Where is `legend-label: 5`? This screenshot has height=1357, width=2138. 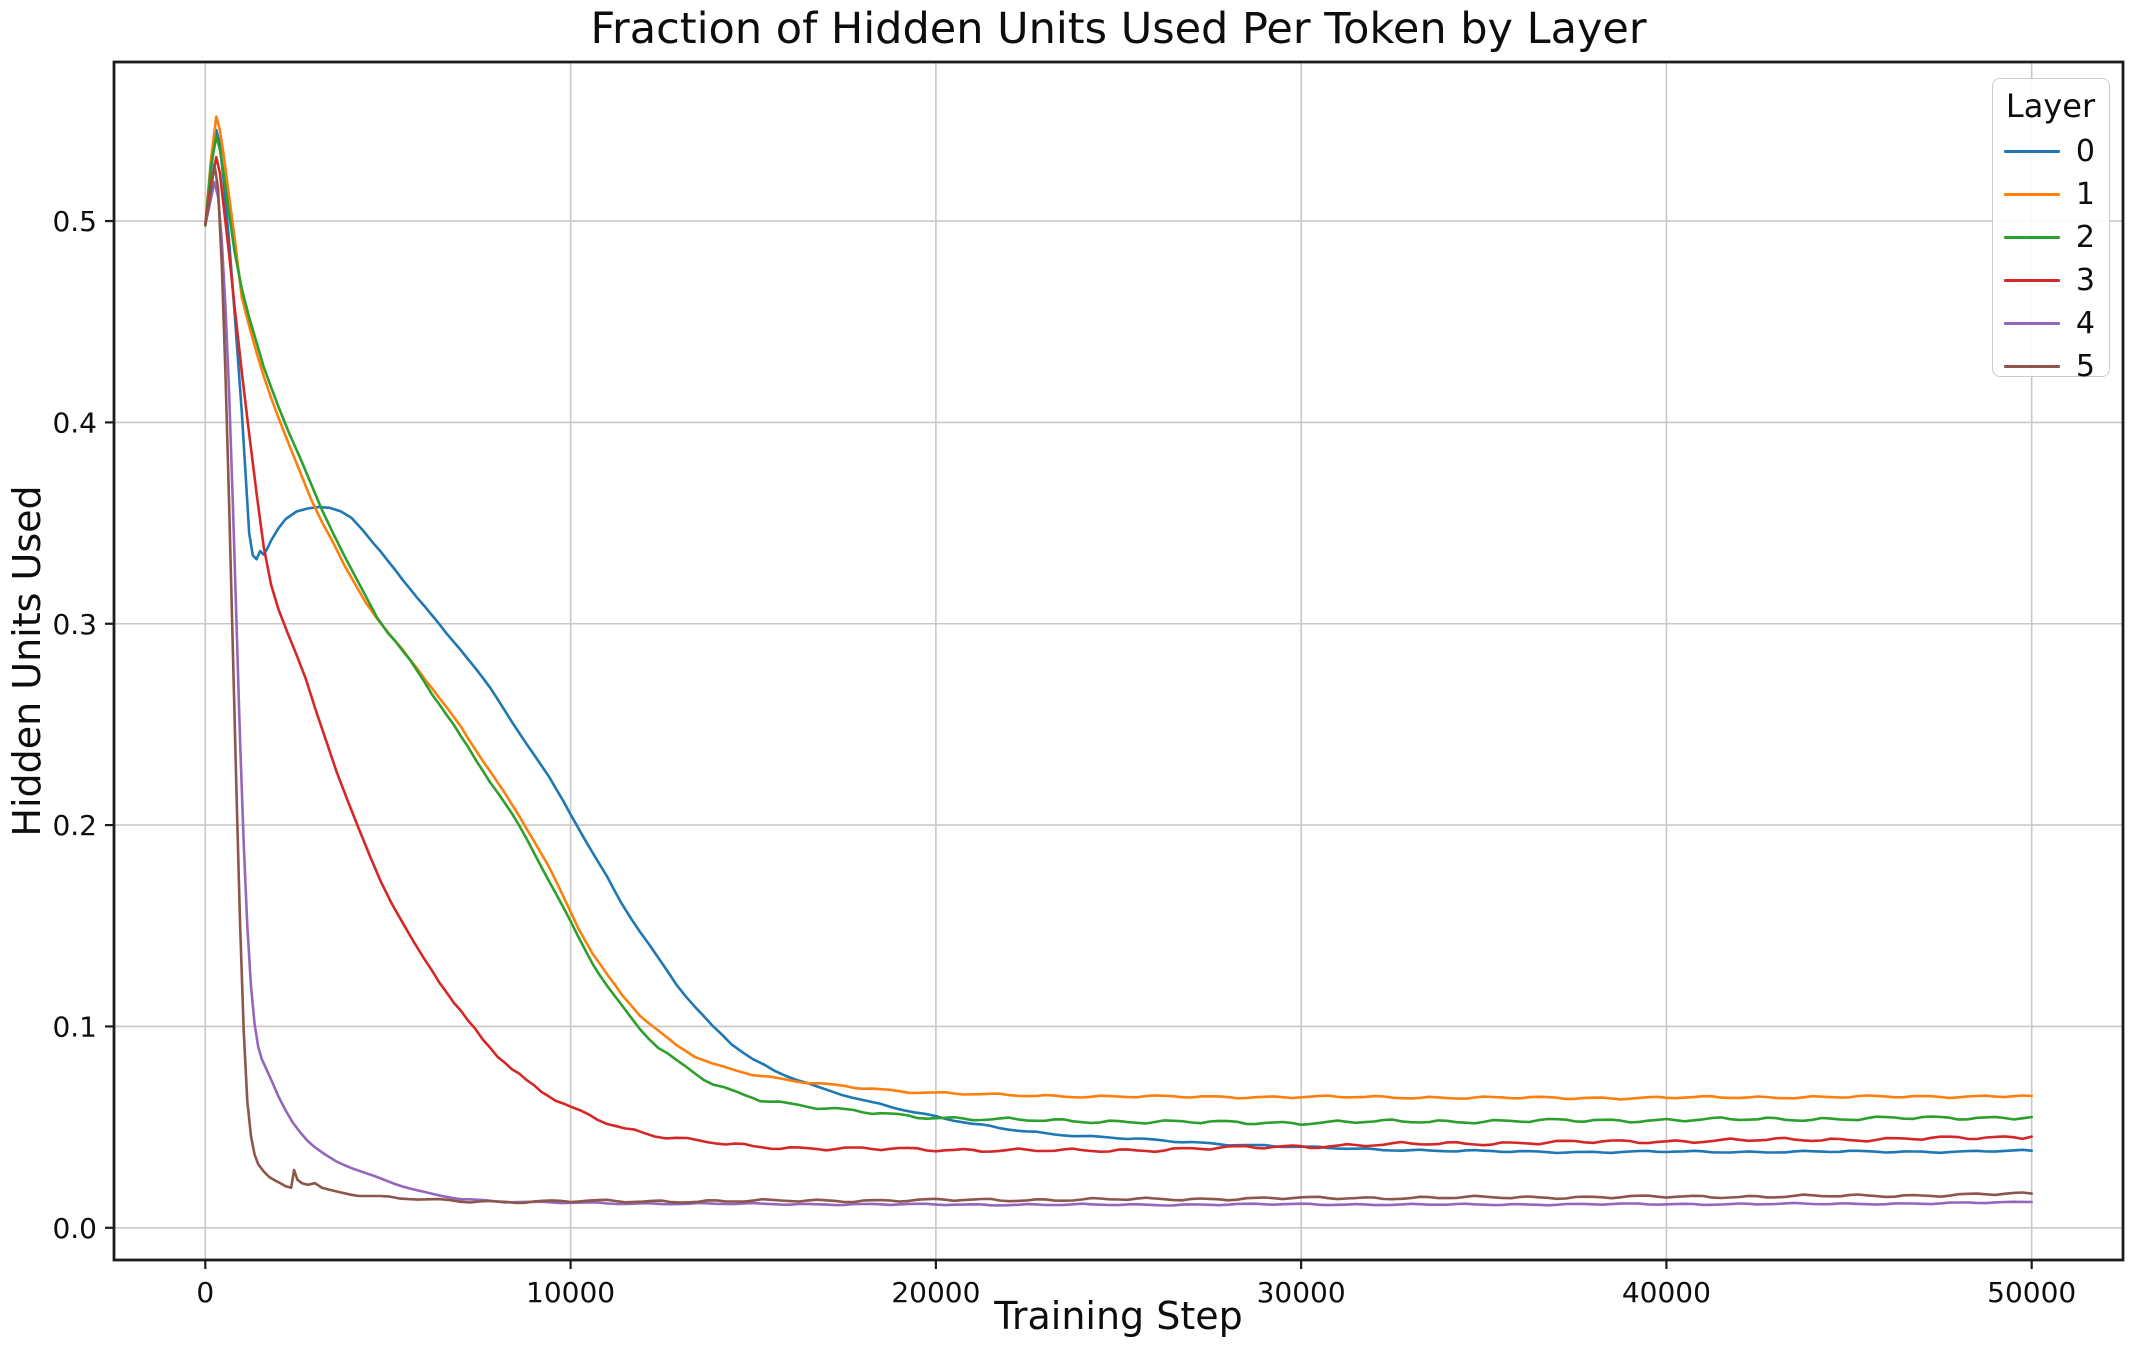
legend-label: 5 is located at coordinates (2085, 367).